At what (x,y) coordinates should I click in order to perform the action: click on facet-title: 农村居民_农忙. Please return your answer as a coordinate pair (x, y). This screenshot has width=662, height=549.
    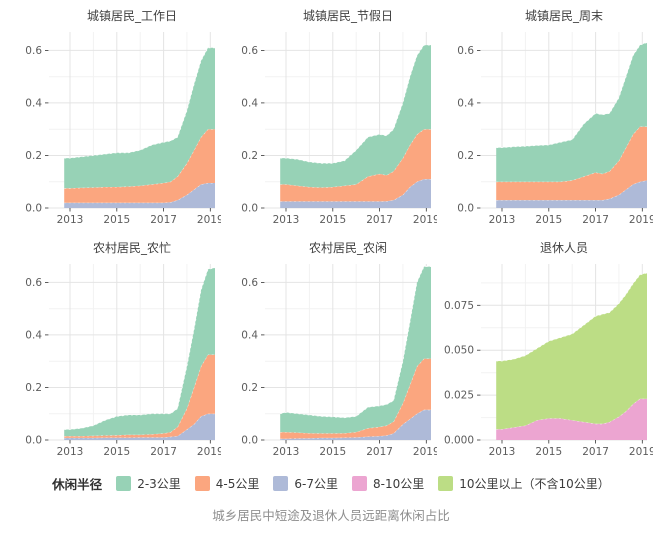
    Looking at the image, I should click on (132, 248).